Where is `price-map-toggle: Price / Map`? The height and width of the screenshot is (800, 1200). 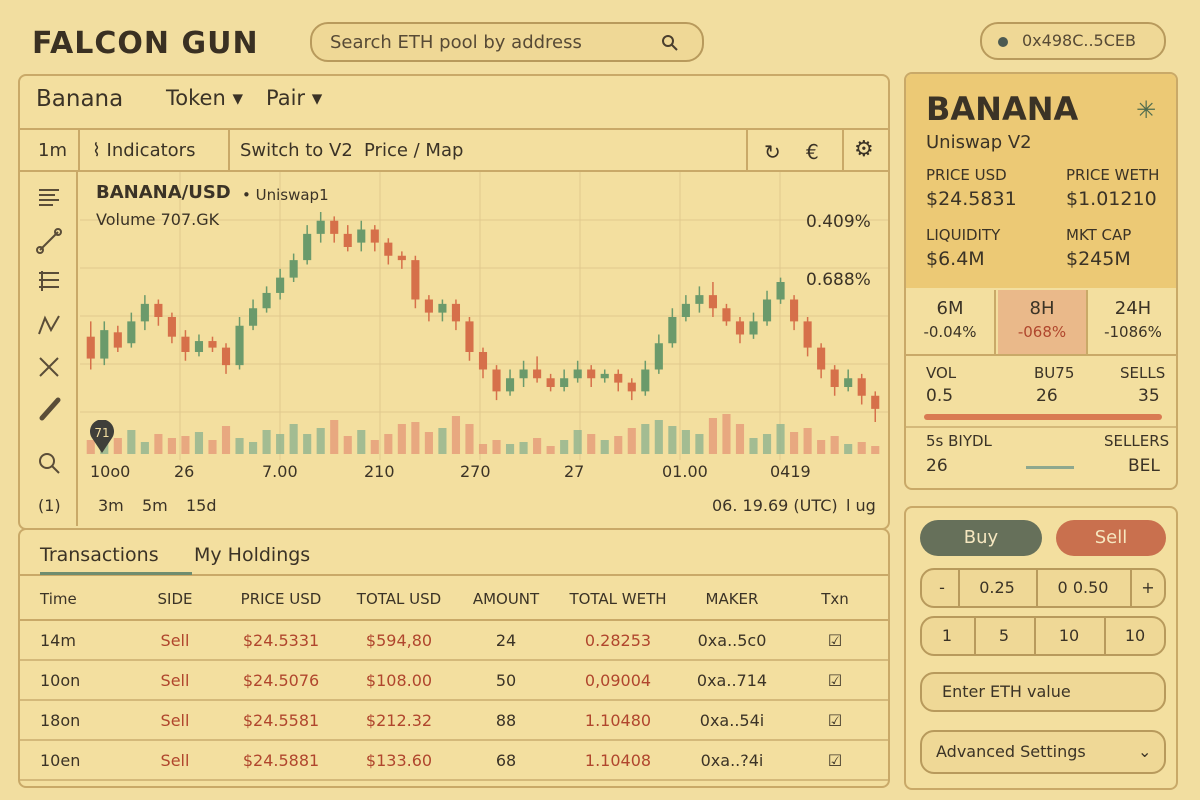 price-map-toggle: Price / Map is located at coordinates (414, 150).